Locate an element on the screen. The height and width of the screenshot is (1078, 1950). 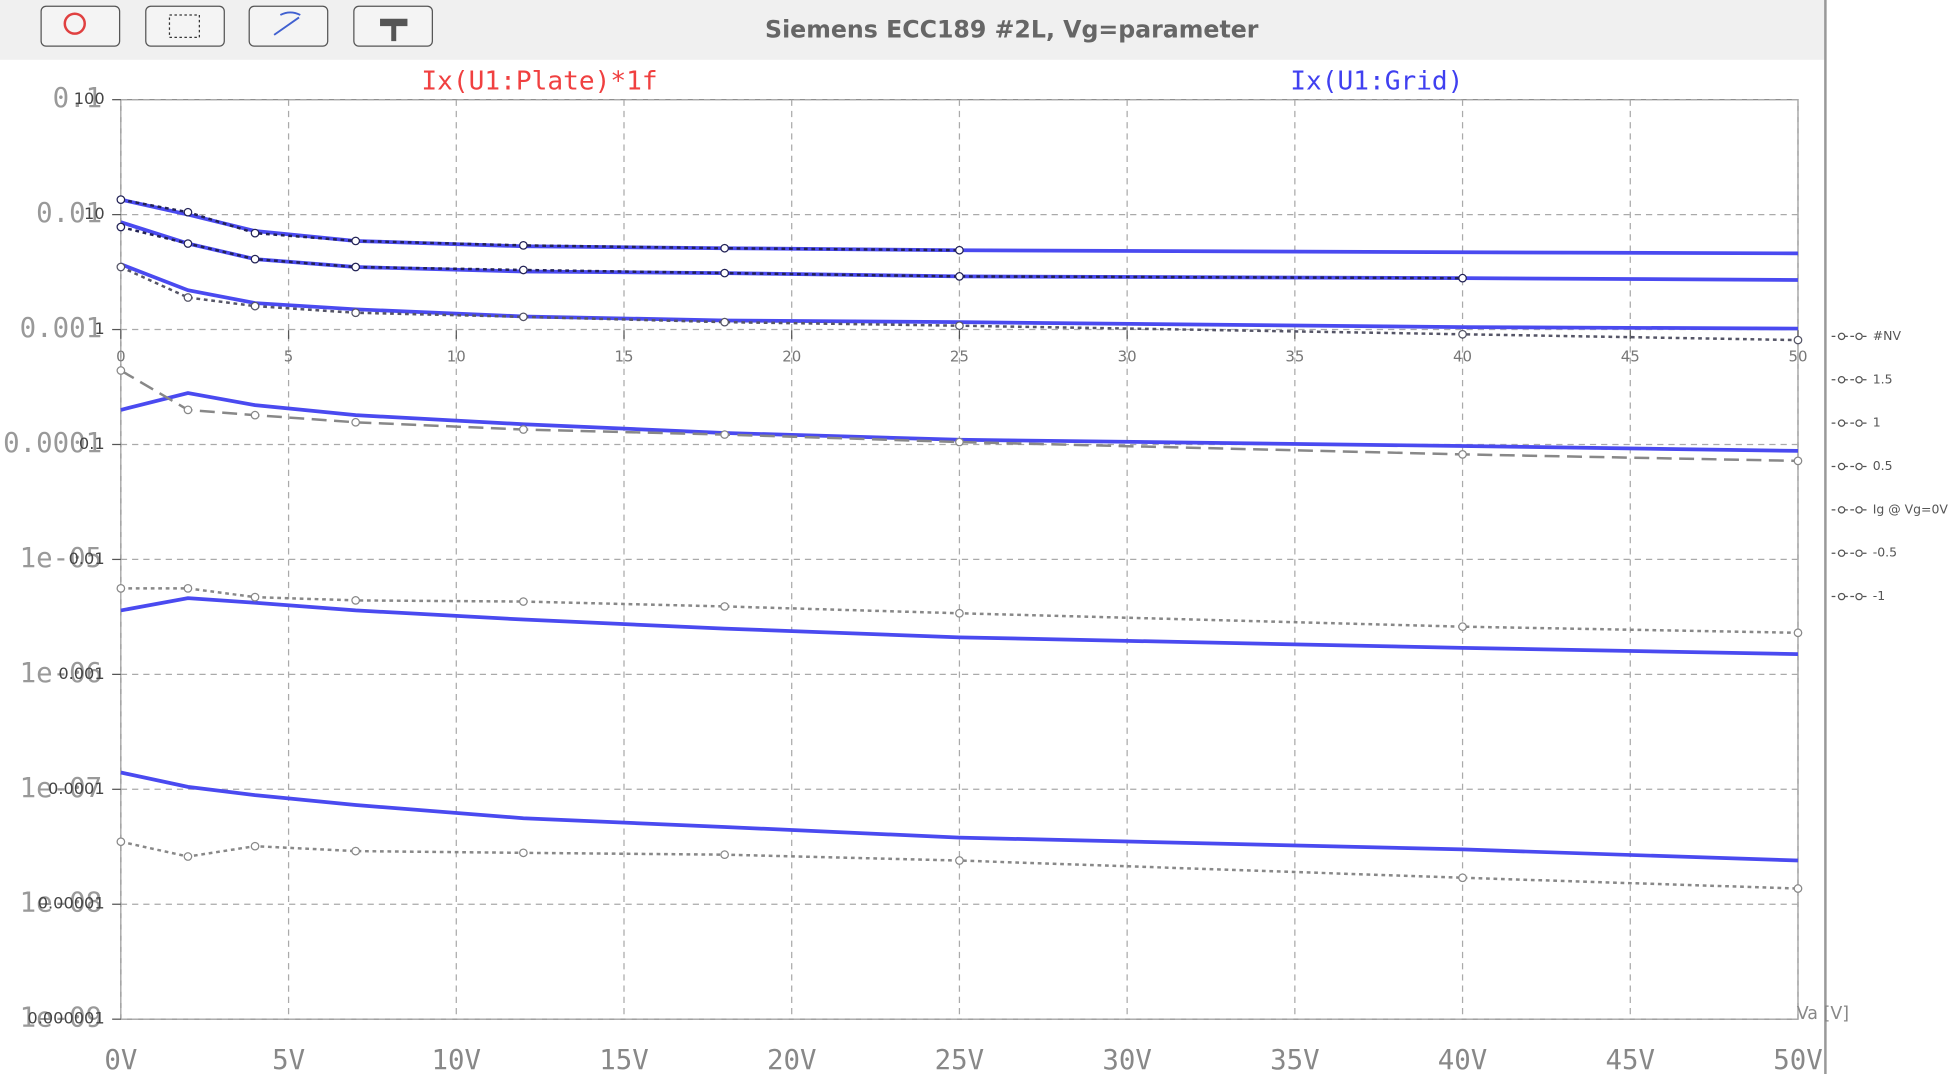
y-tick-label: 0.0001 is located at coordinates (52, 443).